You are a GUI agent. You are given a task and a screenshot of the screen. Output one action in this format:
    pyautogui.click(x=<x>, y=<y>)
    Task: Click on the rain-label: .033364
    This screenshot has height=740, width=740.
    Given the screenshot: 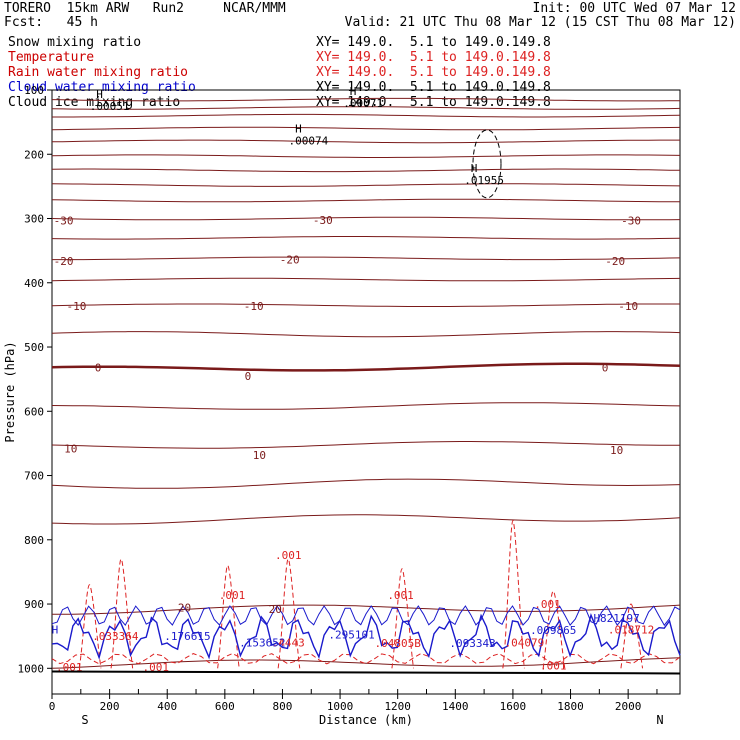 What is the action you would take?
    pyautogui.click(x=115, y=636)
    